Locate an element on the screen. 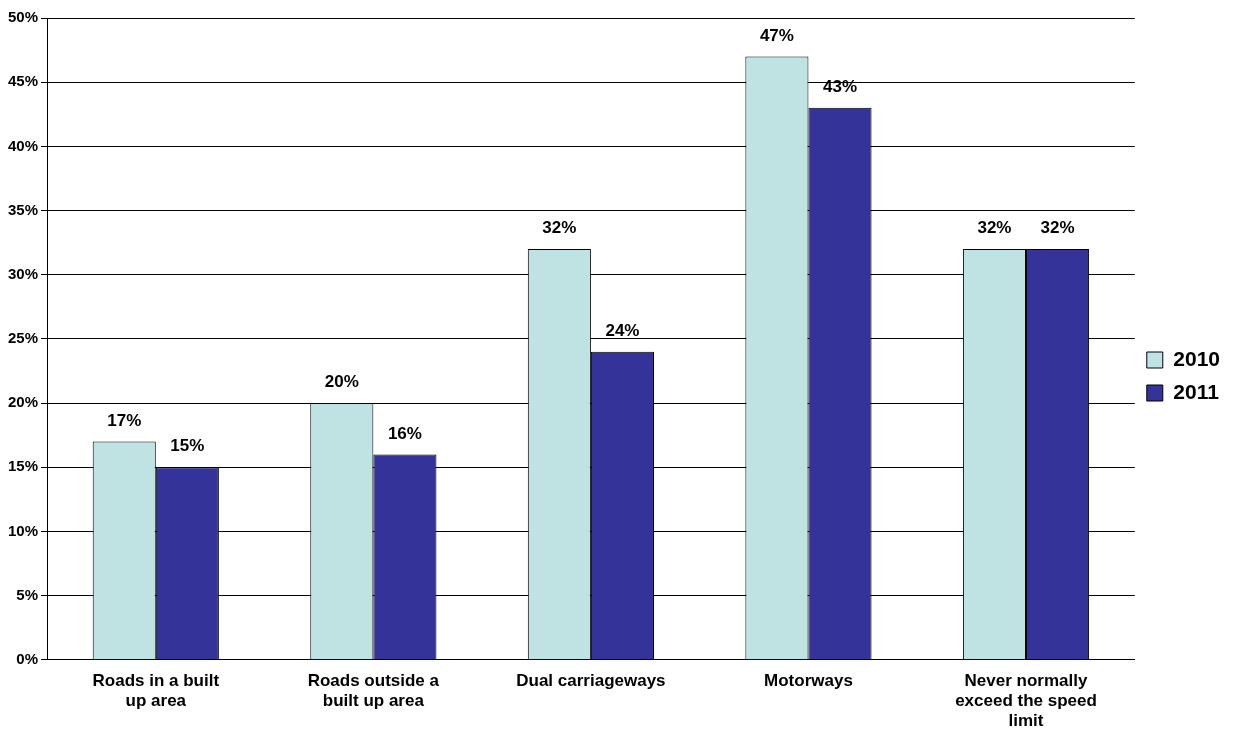  x-tick-label: Motorways is located at coordinates (808, 680).